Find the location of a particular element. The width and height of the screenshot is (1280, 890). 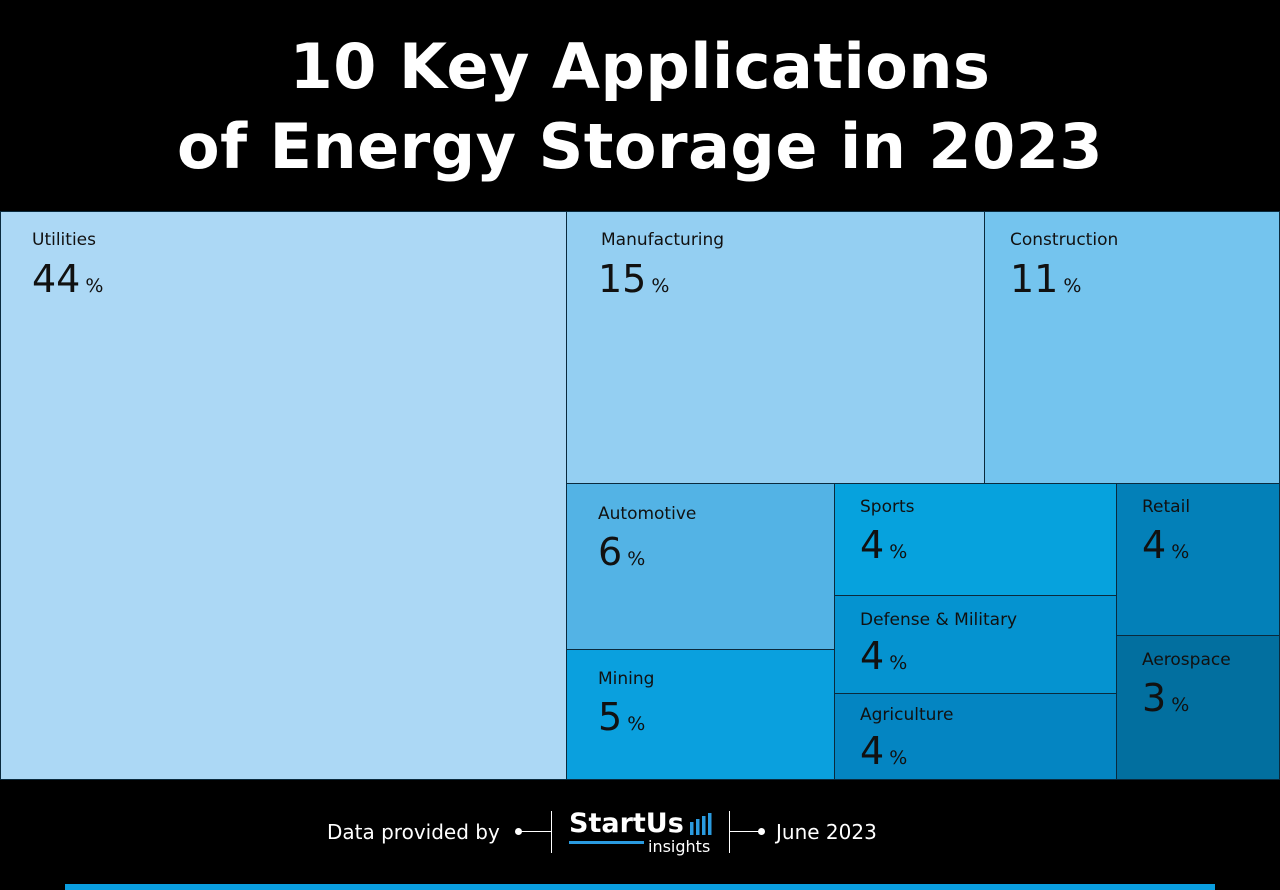

data-provided-label: Data provided by is located at coordinates (413, 832).